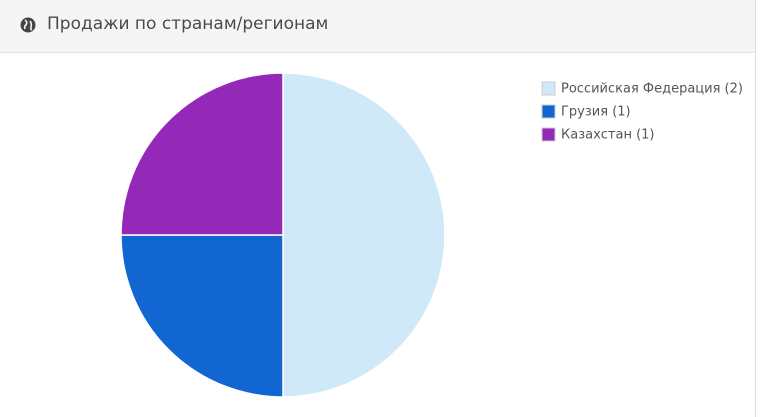 This screenshot has width=762, height=417. Describe the element at coordinates (652, 89) in the screenshot. I see `legend-label: Российская Федерация (2)` at that location.